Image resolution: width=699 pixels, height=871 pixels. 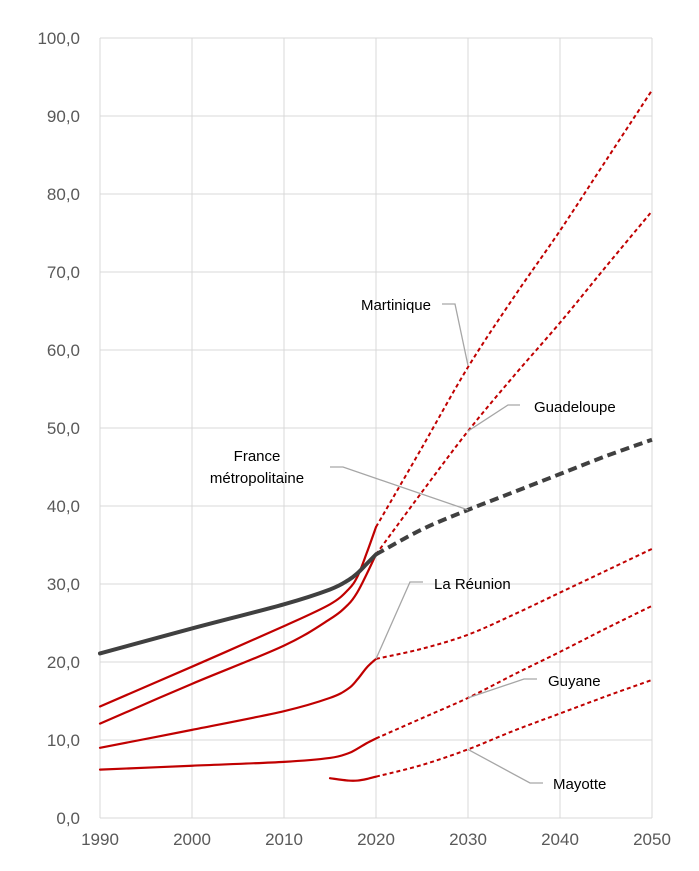 What do you see at coordinates (63, 116) in the screenshot?
I see `y-tick-label: 90,0` at bounding box center [63, 116].